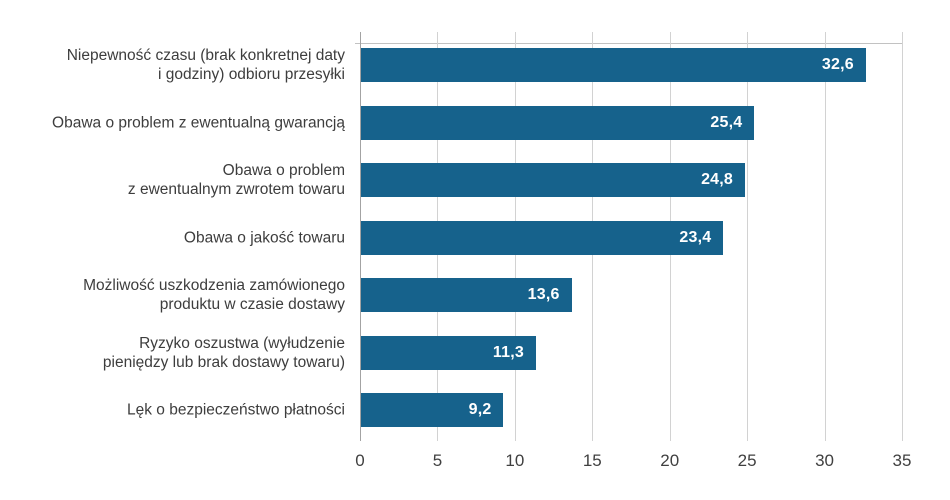  Describe the element at coordinates (542, 237) in the screenshot. I see `bar: 23,4` at that location.